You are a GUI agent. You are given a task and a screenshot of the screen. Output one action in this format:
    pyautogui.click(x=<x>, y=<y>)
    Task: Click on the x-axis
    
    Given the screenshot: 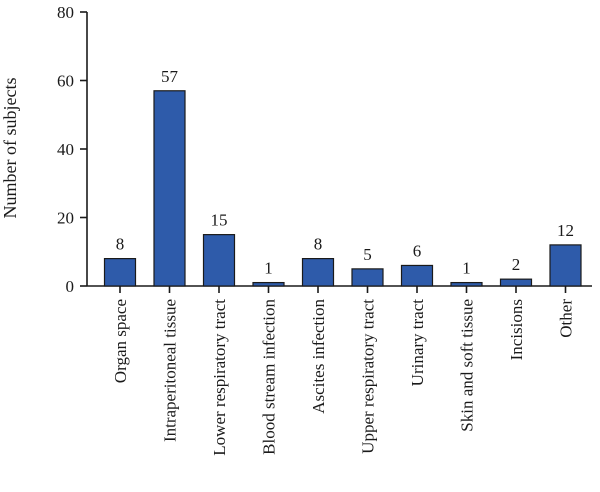 What is the action you would take?
    pyautogui.click(x=339, y=289)
    